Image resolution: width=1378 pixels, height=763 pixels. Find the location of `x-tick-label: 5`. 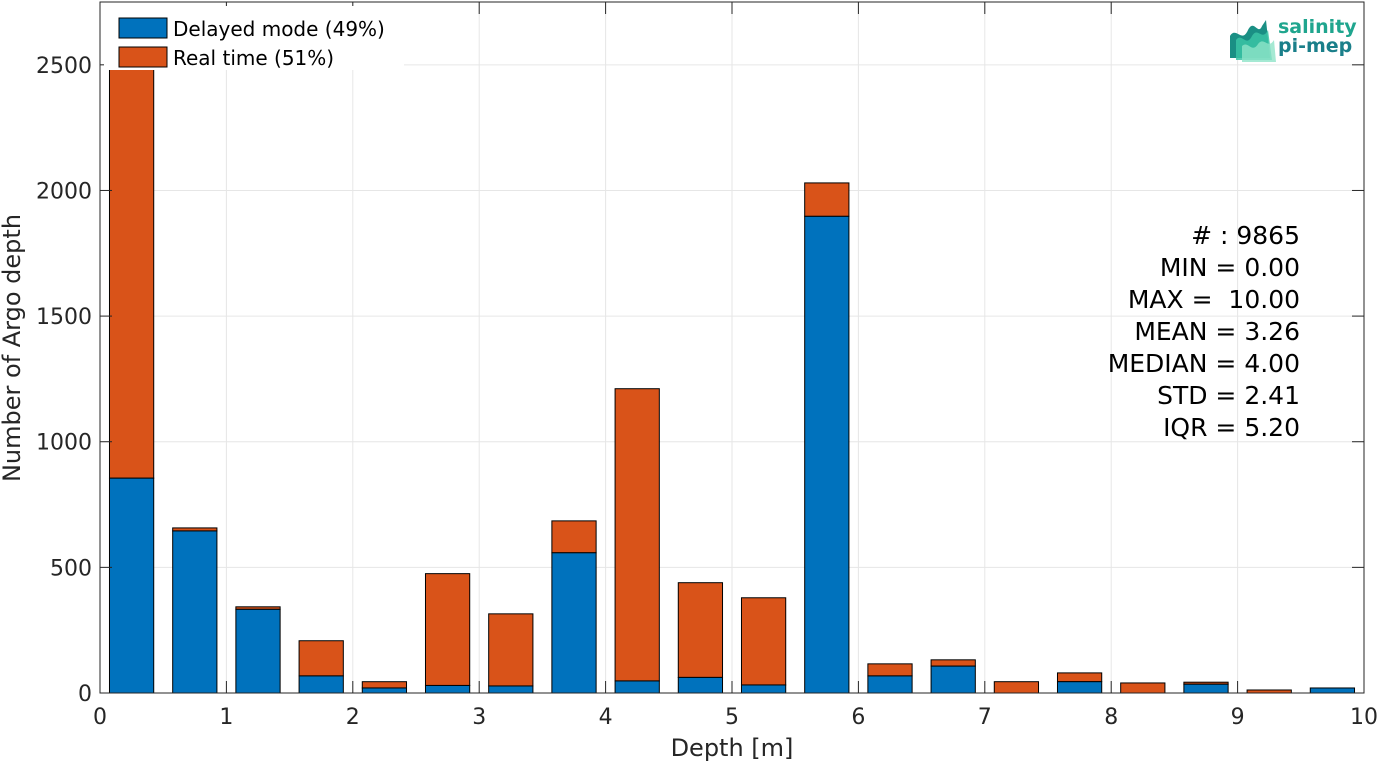

x-tick-label: 5 is located at coordinates (732, 717).